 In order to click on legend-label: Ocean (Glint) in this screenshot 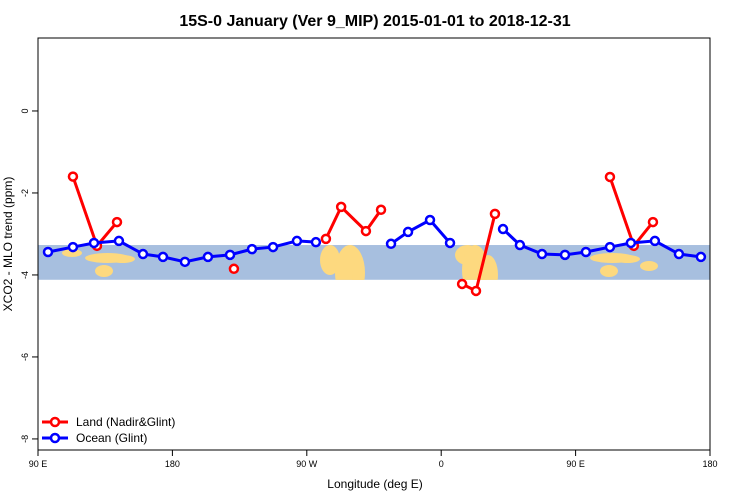, I will do `click(111, 438)`.